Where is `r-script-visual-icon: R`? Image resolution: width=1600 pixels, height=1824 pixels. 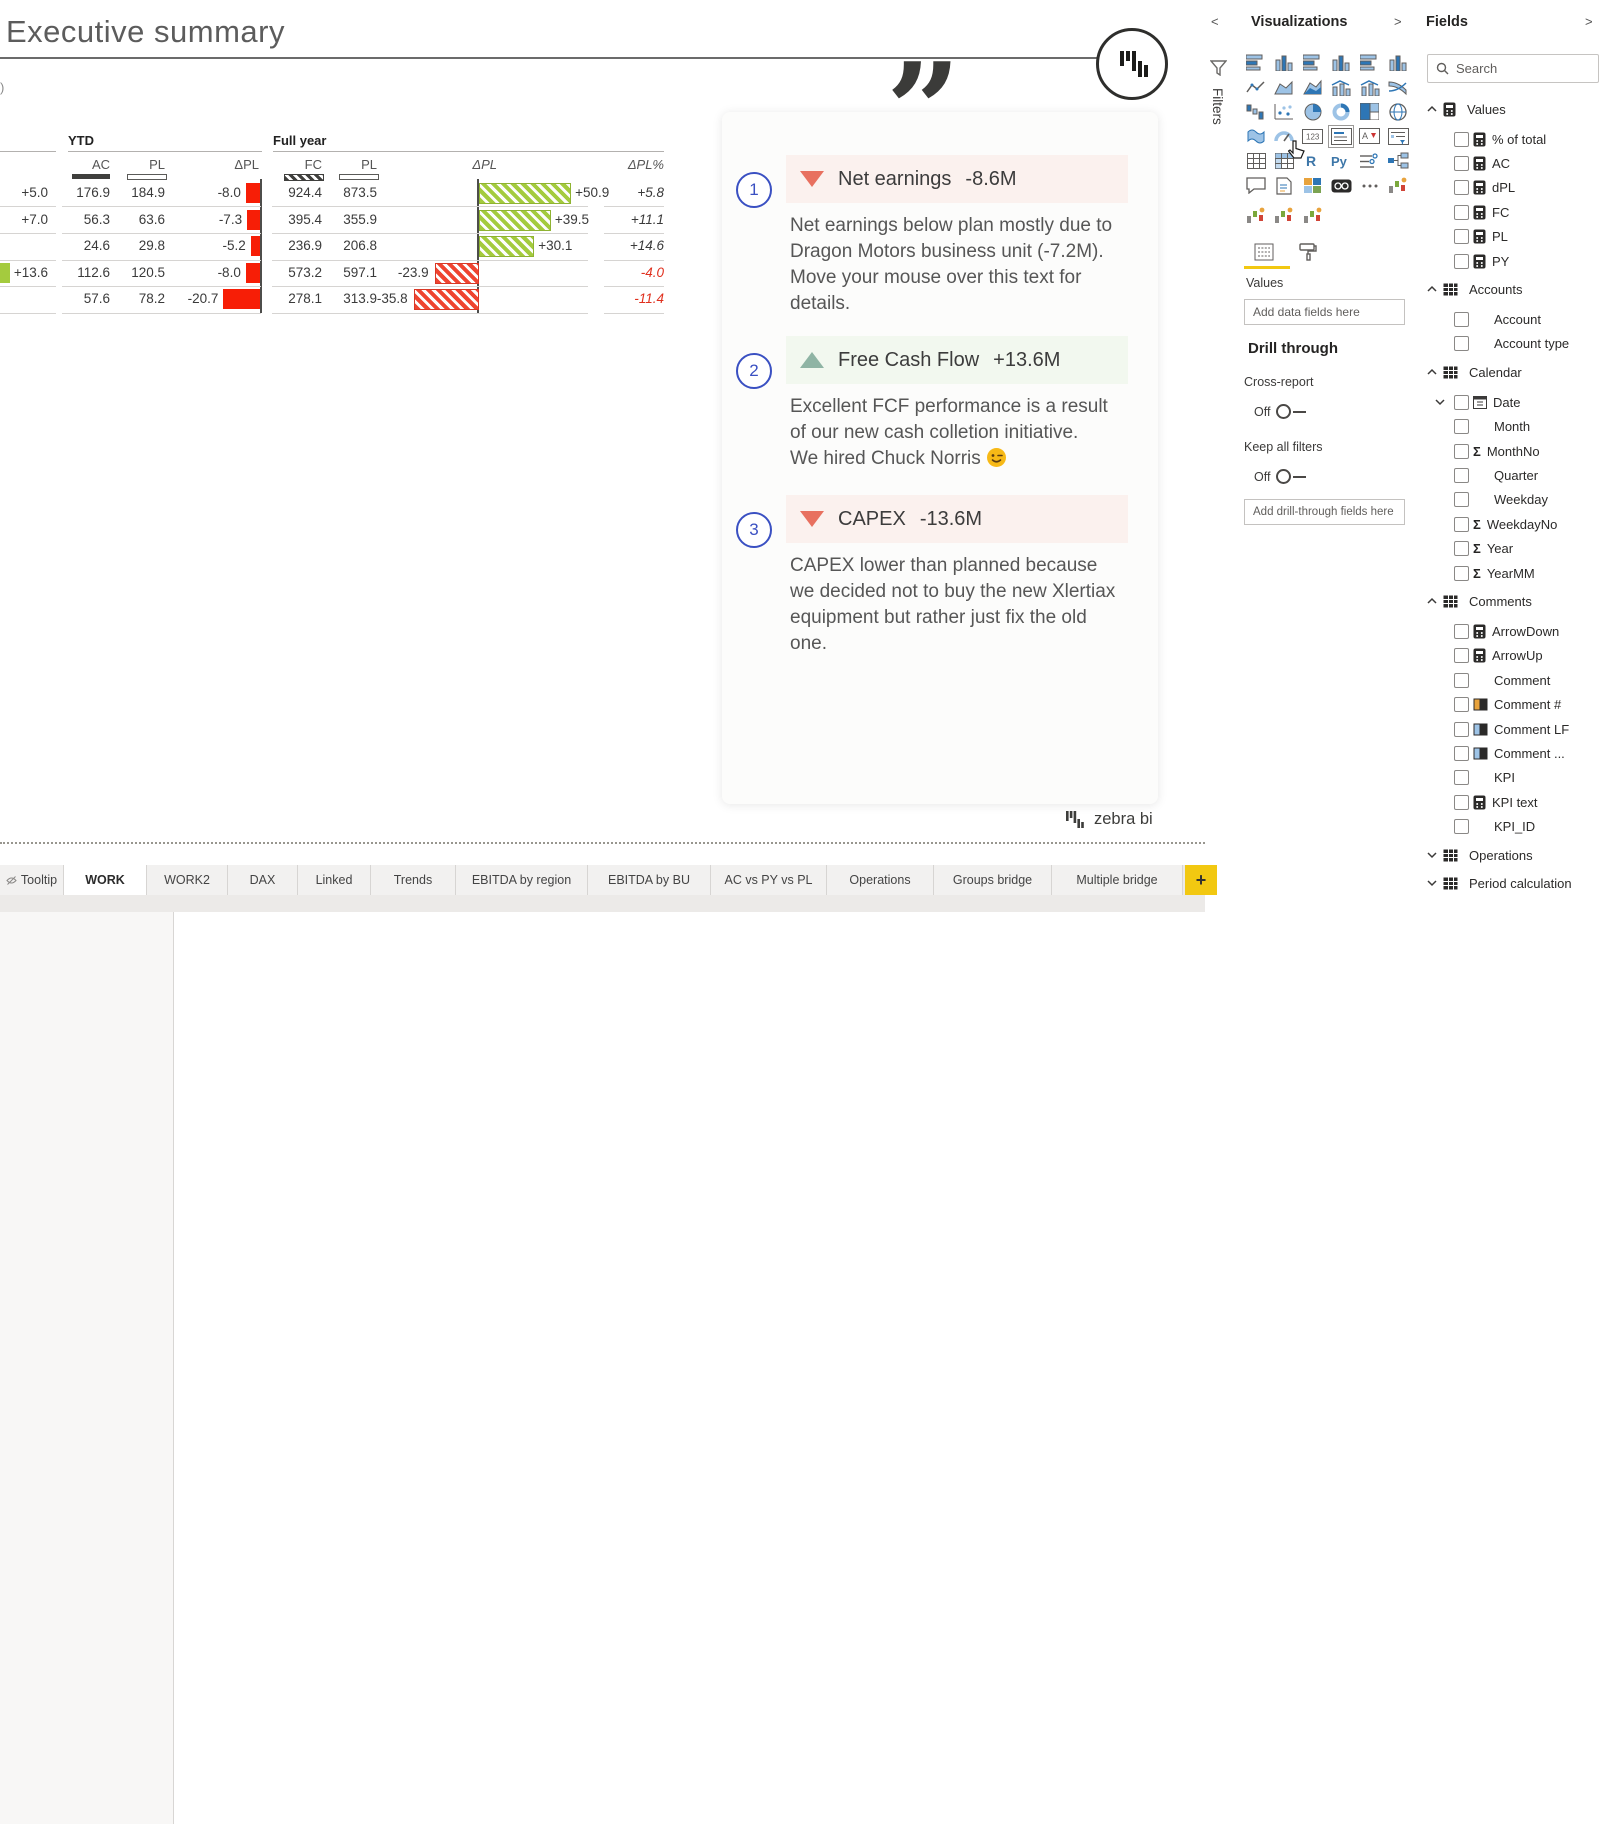
r-script-visual-icon: R is located at coordinates (1313, 160).